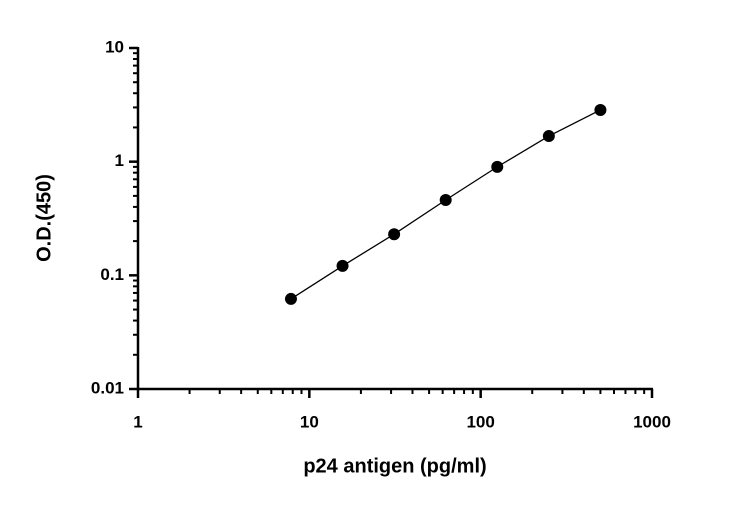 The width and height of the screenshot is (732, 507). What do you see at coordinates (112, 274) in the screenshot?
I see `y-tick-label: 0.1` at bounding box center [112, 274].